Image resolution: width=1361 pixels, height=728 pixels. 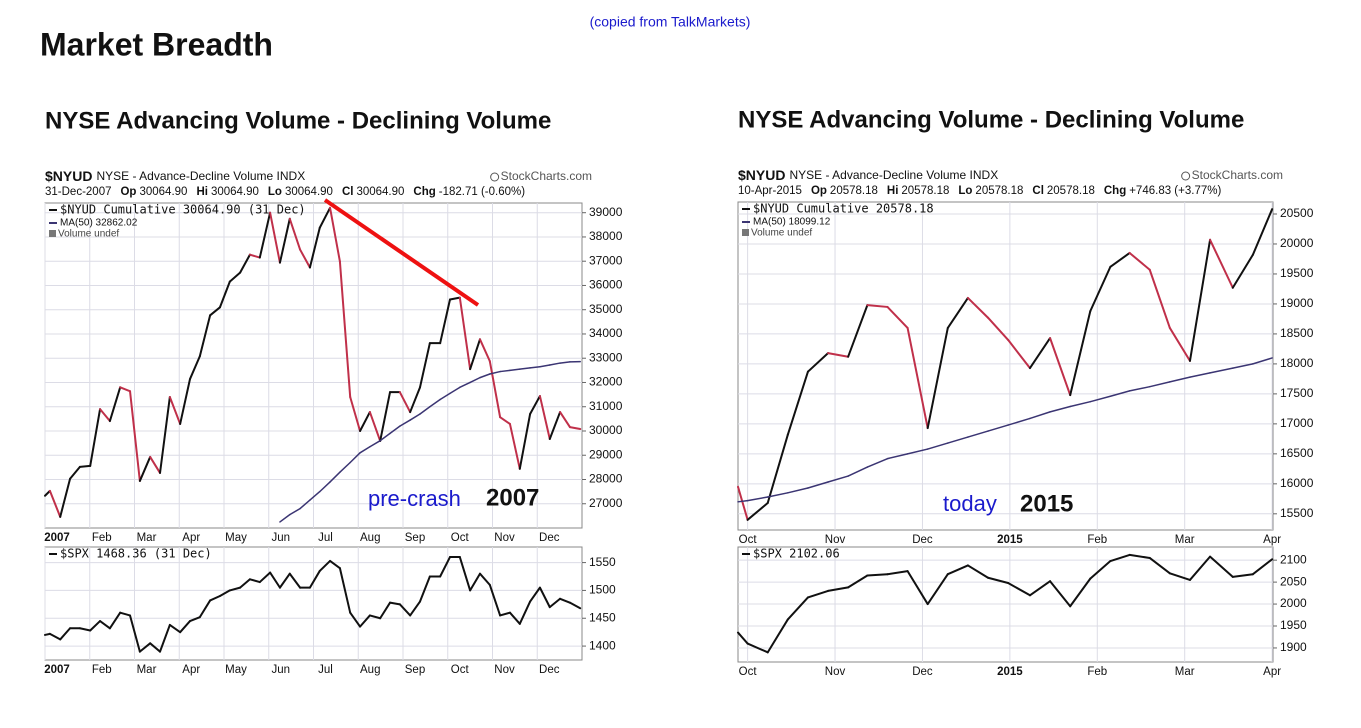 I want to click on y-tick-label: 37000, so click(x=606, y=260).